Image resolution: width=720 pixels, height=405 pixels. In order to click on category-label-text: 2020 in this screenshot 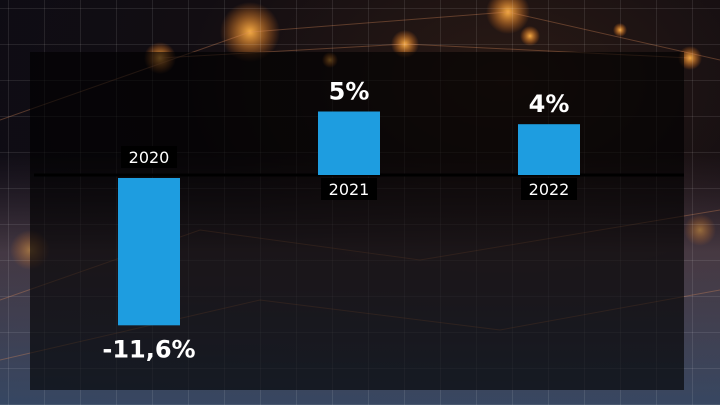, I will do `click(149, 157)`.